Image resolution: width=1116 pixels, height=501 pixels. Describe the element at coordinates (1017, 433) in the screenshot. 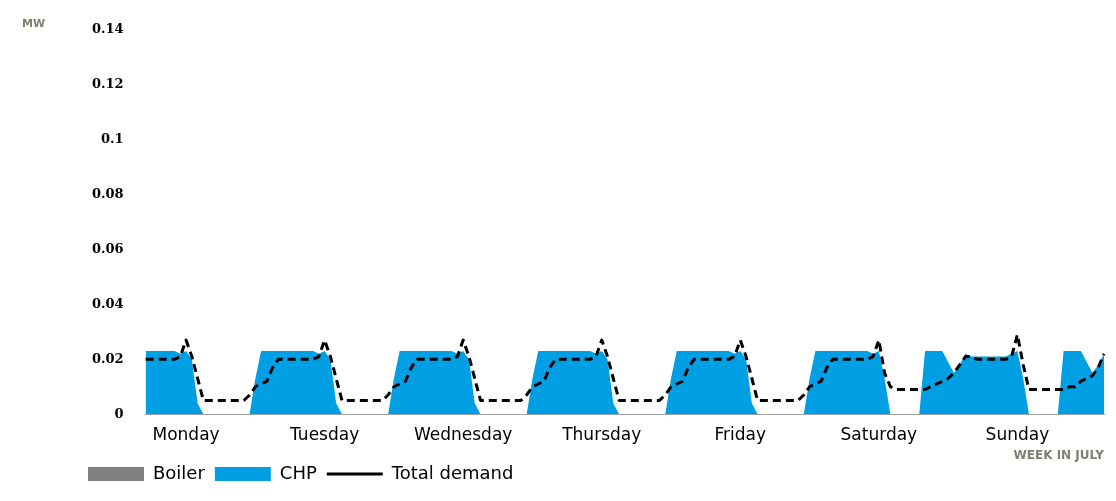

I see `x-tick-label: Sunday` at that location.